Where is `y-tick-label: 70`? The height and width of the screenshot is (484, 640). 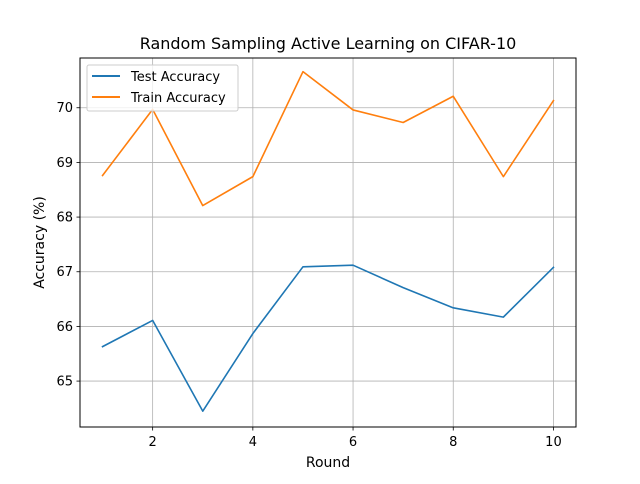
y-tick-label: 70 is located at coordinates (64, 108).